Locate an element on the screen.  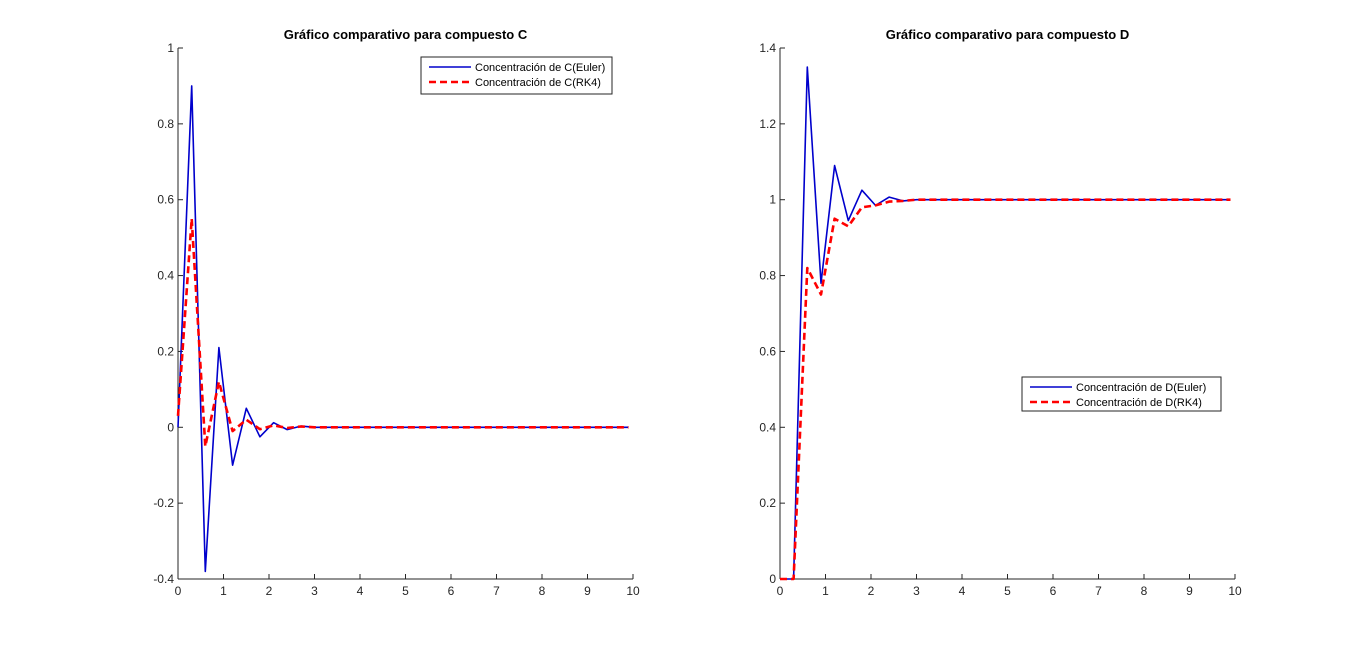
legend-entry: Concentración de D(Euler) is located at coordinates (1141, 388).